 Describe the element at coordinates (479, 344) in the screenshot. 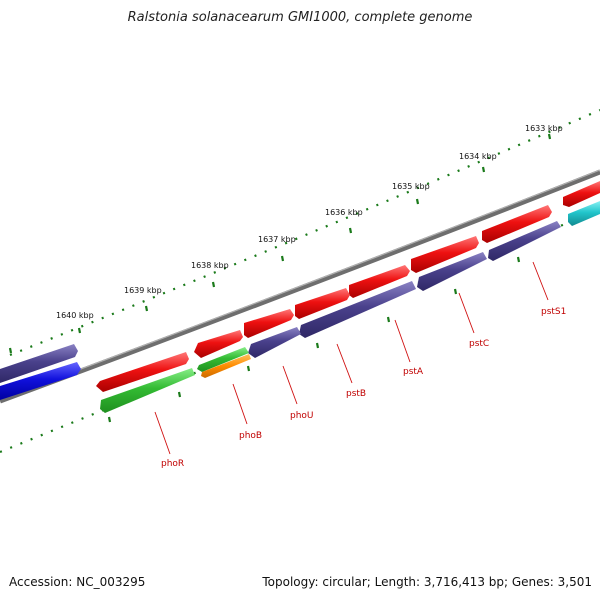

I see `gene-label-pstc: pstC` at that location.